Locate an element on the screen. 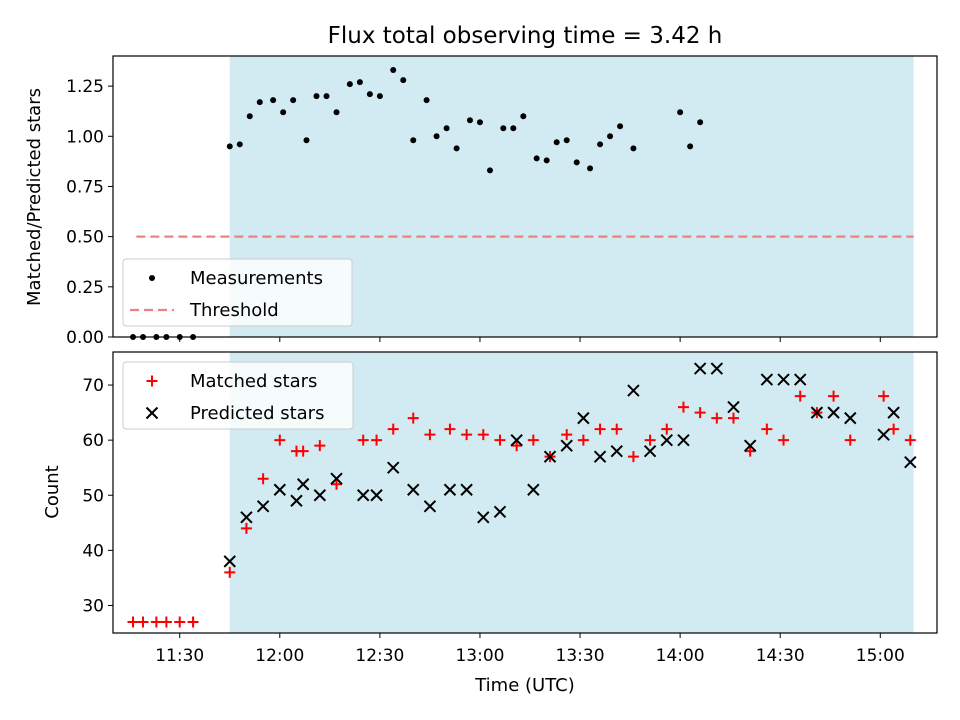  top-y-tick-label: 0.25 is located at coordinates (85, 288).